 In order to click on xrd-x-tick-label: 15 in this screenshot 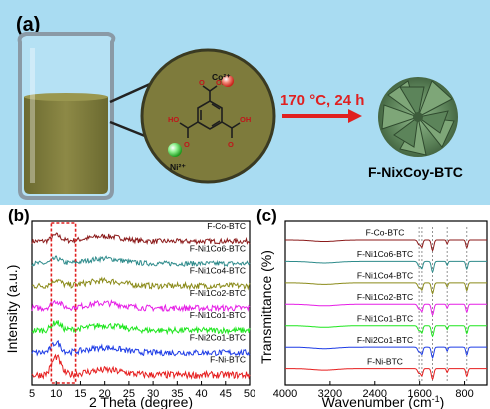, I will do `click(80, 394)`.